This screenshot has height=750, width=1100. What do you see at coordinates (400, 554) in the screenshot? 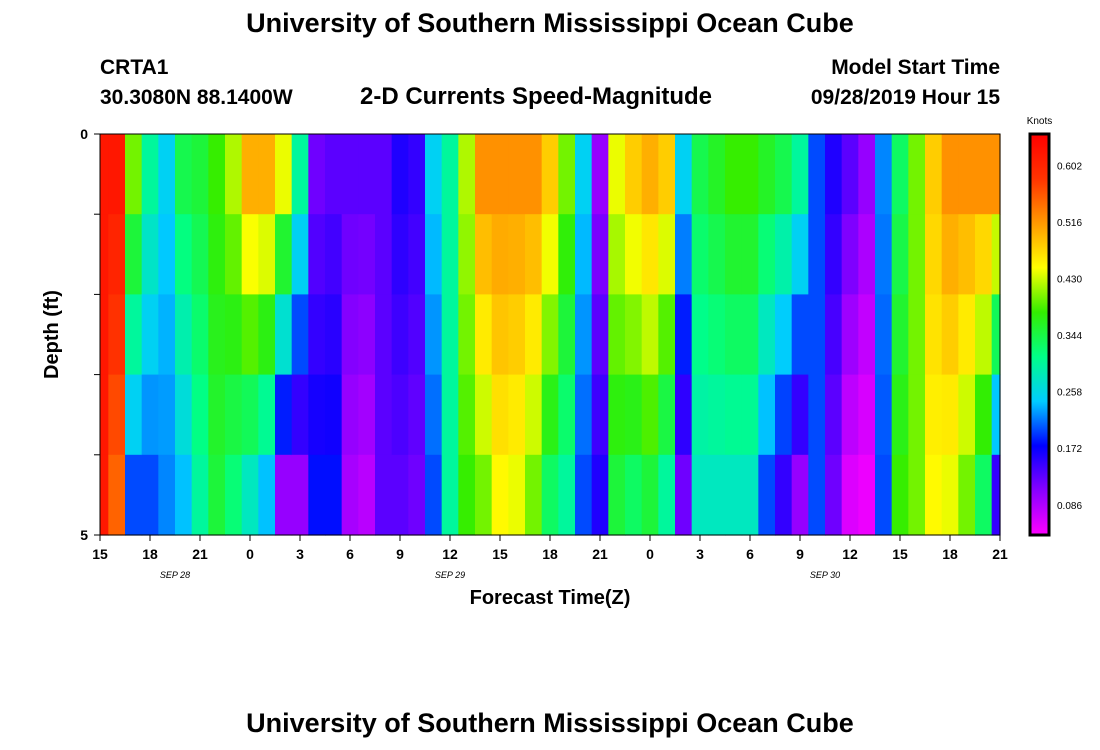
I see `x-tick-label: 9` at bounding box center [400, 554].